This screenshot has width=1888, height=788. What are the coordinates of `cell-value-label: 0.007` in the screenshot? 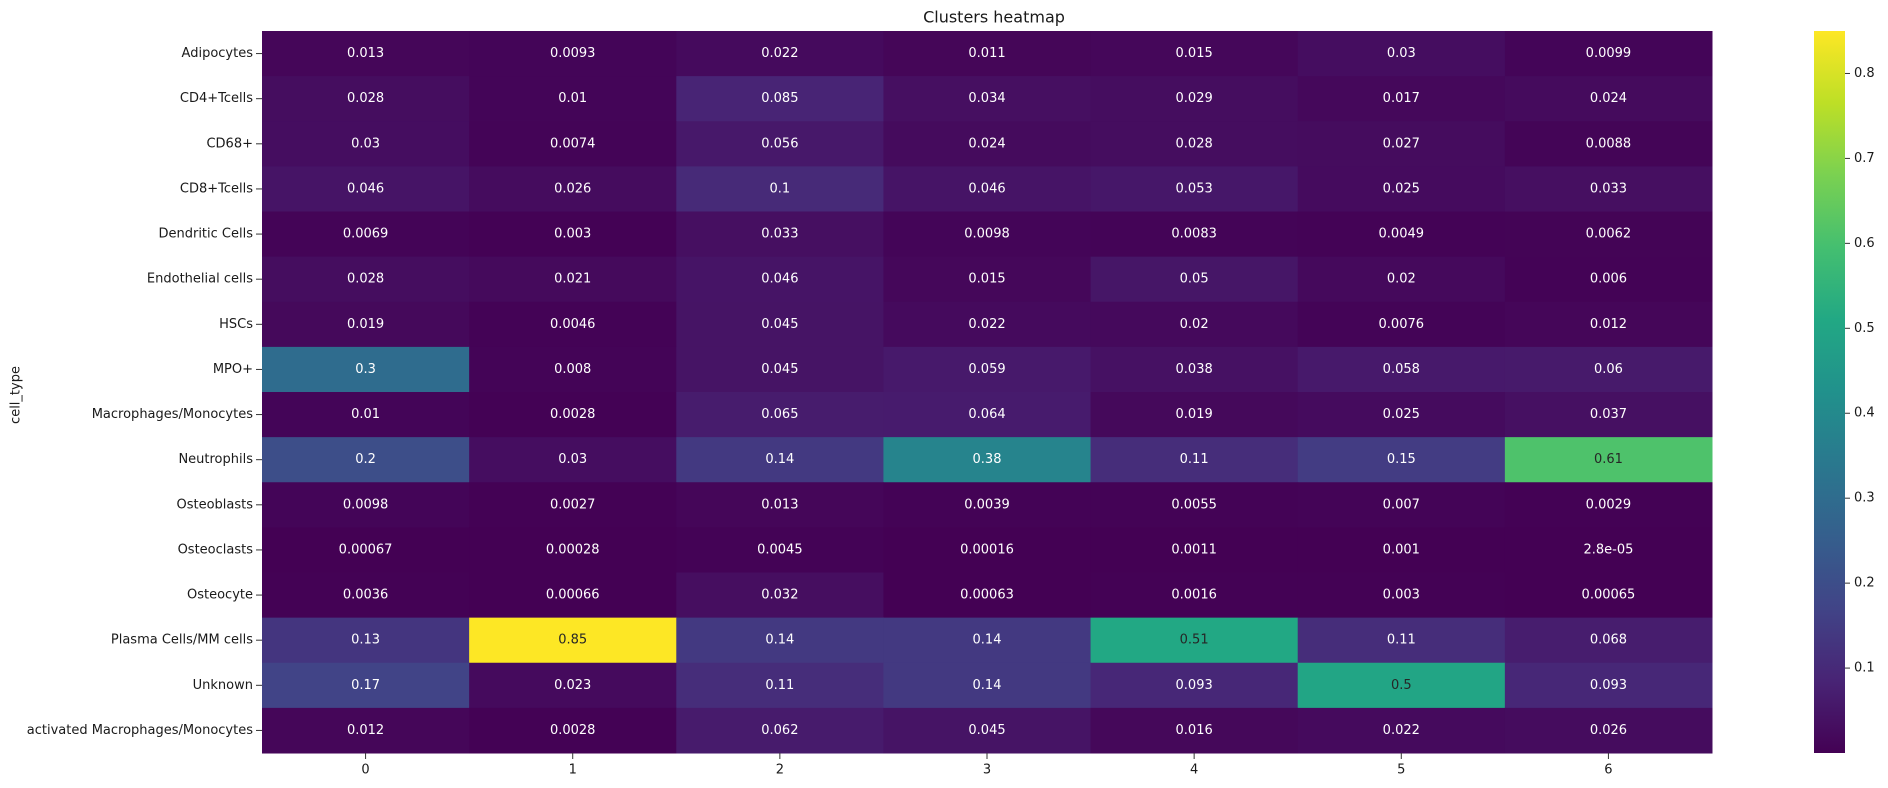 It's located at (1401, 504).